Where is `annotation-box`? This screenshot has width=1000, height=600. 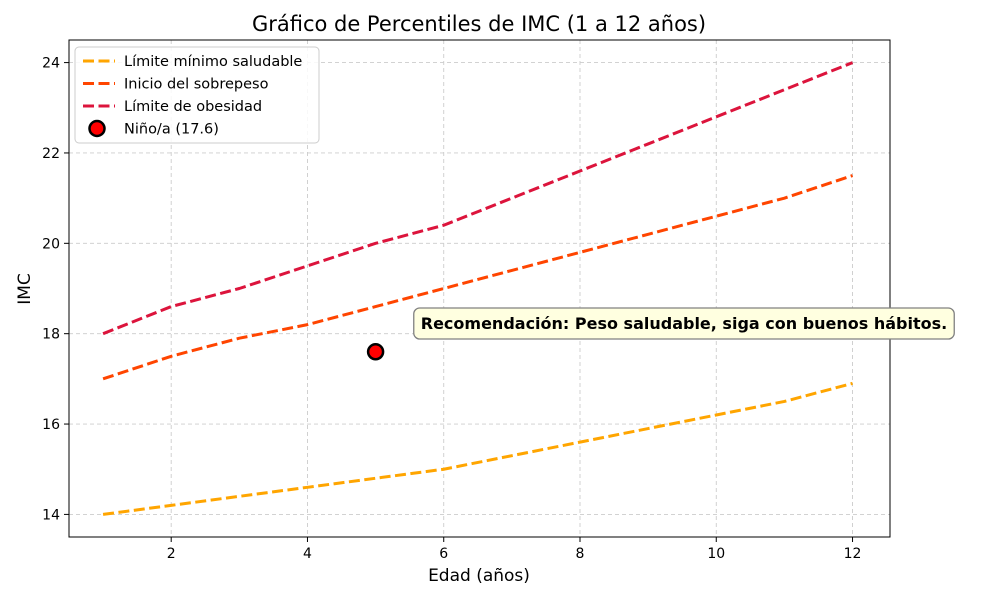
annotation-box is located at coordinates (684, 323).